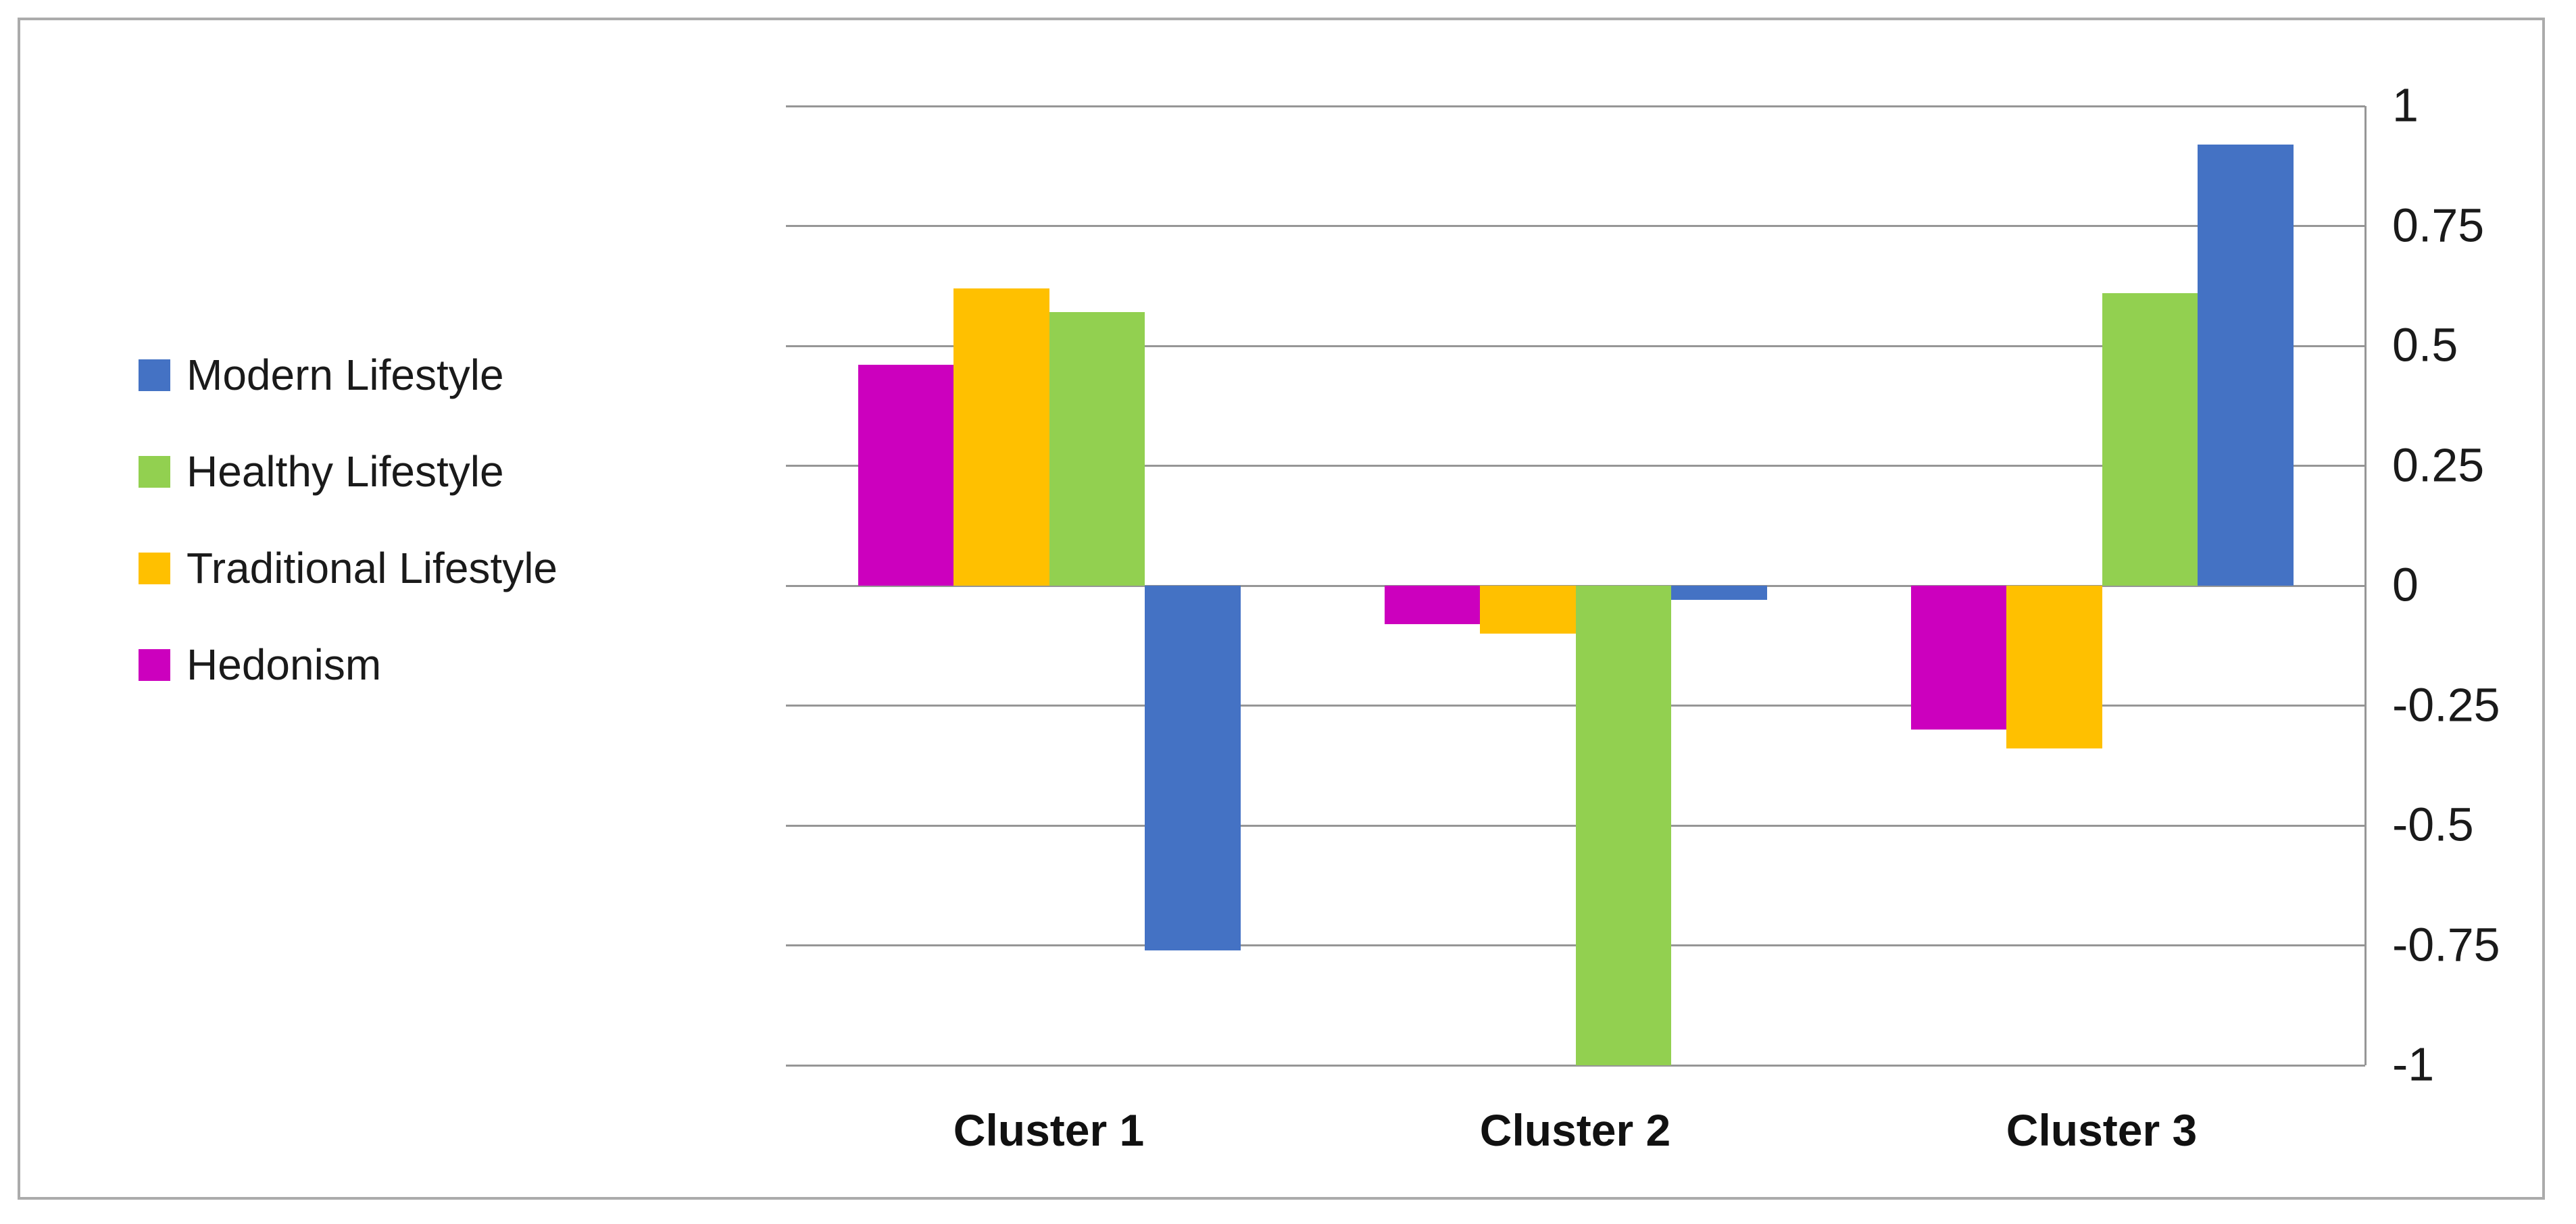 The height and width of the screenshot is (1224, 2576). What do you see at coordinates (155, 568) in the screenshot?
I see `legend-swatch-traditional-lifestyle-icon` at bounding box center [155, 568].